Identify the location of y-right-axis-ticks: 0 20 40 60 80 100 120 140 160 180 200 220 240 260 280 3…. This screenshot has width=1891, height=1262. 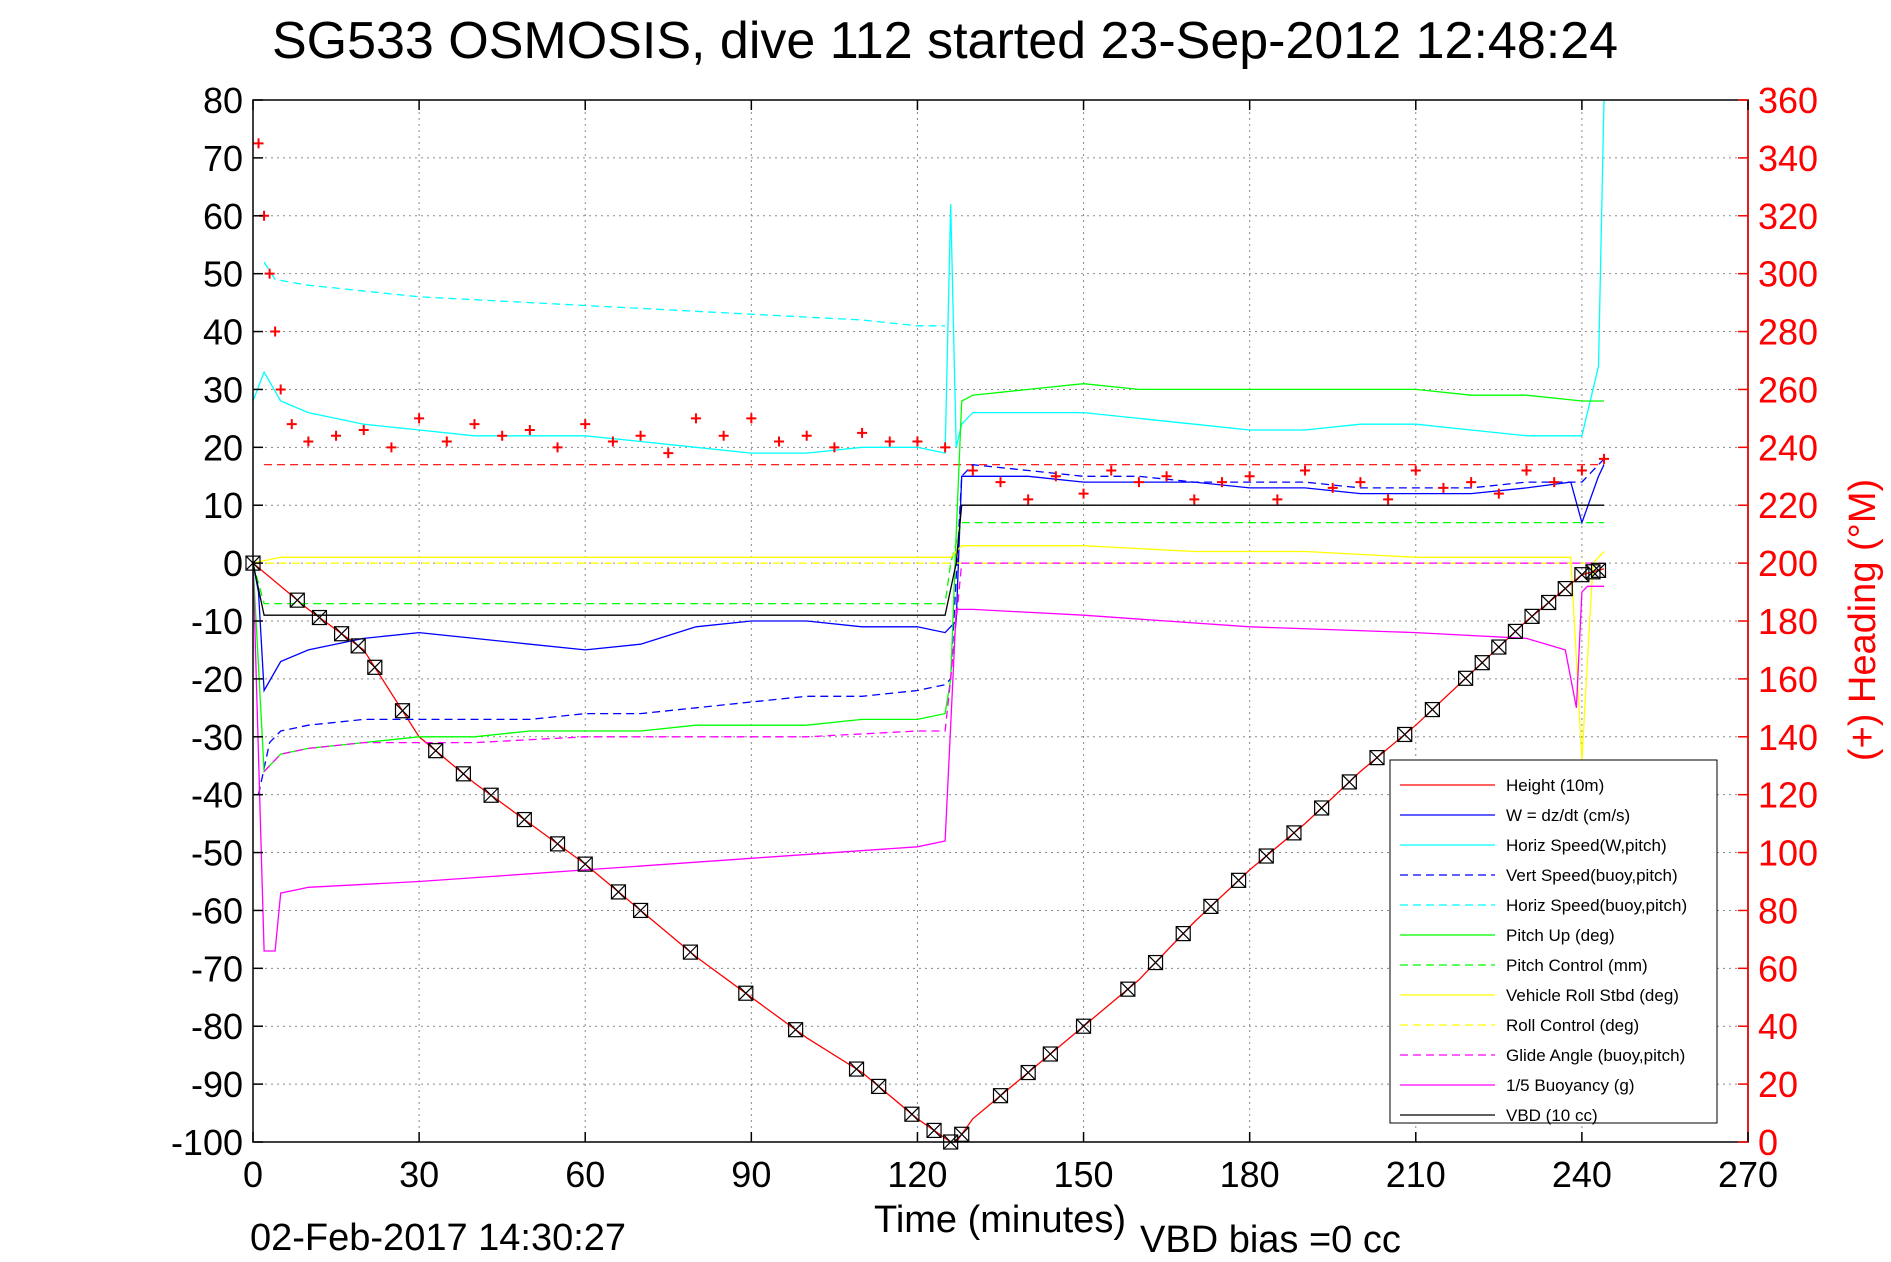
(1778, 621).